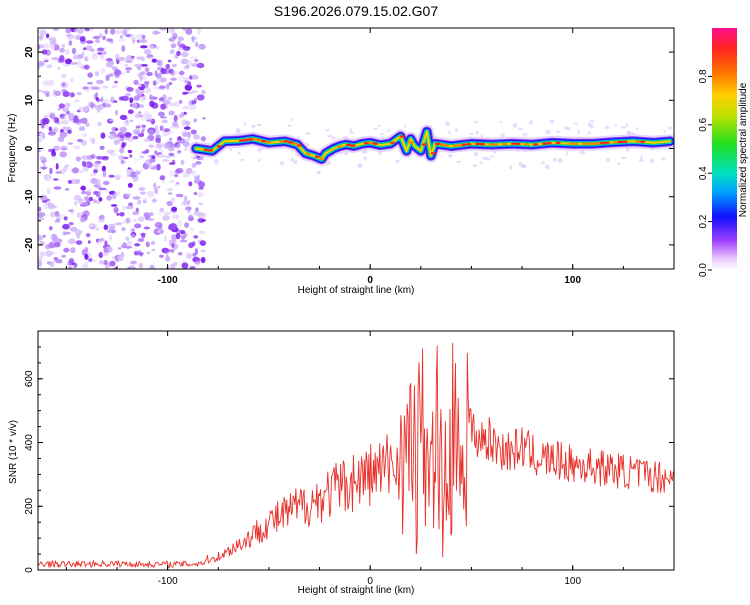  Describe the element at coordinates (29, 505) in the screenshot. I see `y-tick-label: 200` at that location.